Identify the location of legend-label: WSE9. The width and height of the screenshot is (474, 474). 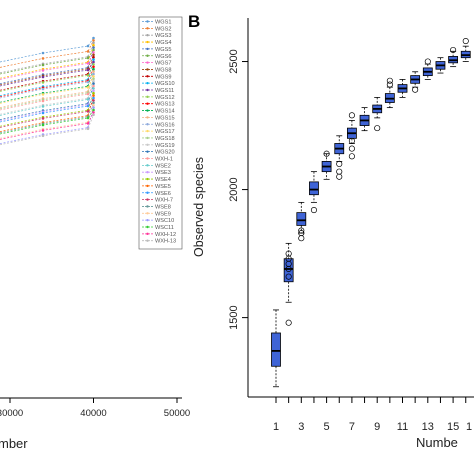
(163, 214).